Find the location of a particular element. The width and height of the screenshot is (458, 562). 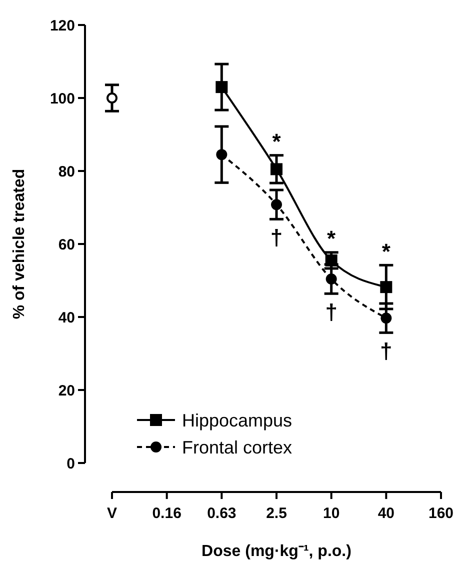

y-tick-label: 120 is located at coordinates (62, 25).